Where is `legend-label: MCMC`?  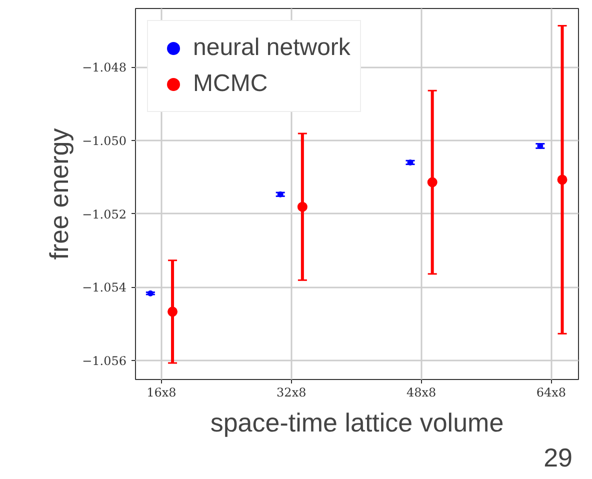
legend-label: MCMC is located at coordinates (230, 84).